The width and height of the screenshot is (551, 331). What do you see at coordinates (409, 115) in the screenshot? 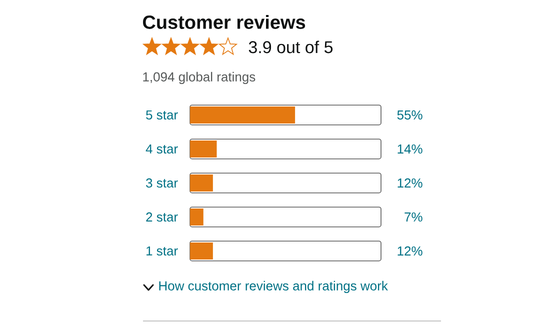
I see `data-label: 55%` at bounding box center [409, 115].